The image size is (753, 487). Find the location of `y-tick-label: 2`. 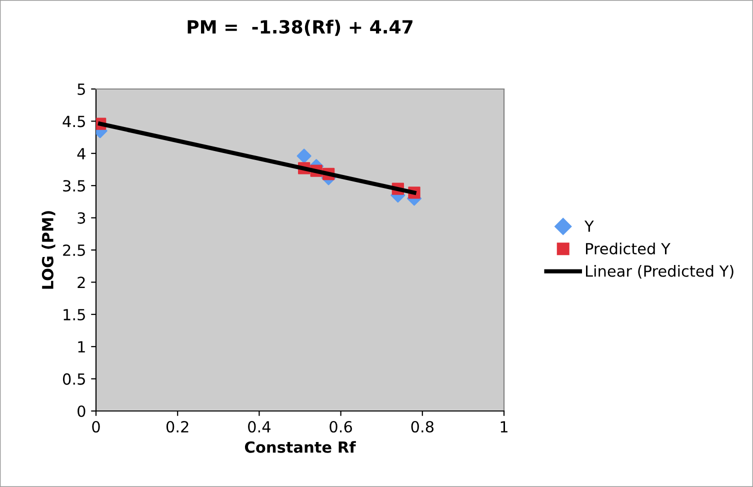

y-tick-label: 2 is located at coordinates (81, 282).